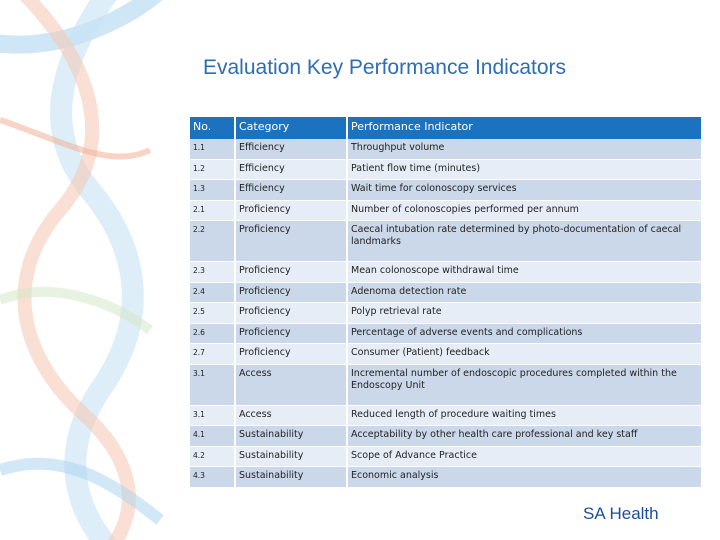 The width and height of the screenshot is (720, 540). What do you see at coordinates (213, 128) in the screenshot?
I see `header-no: No.` at bounding box center [213, 128].